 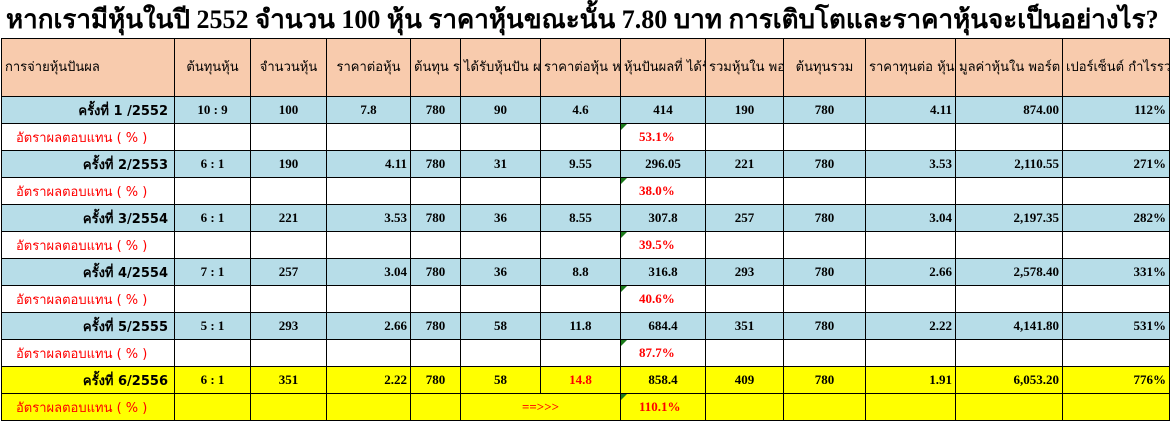 What do you see at coordinates (88, 110) in the screenshot?
I see `round-label: ครั้งที่ 1 /2552` at bounding box center [88, 110].